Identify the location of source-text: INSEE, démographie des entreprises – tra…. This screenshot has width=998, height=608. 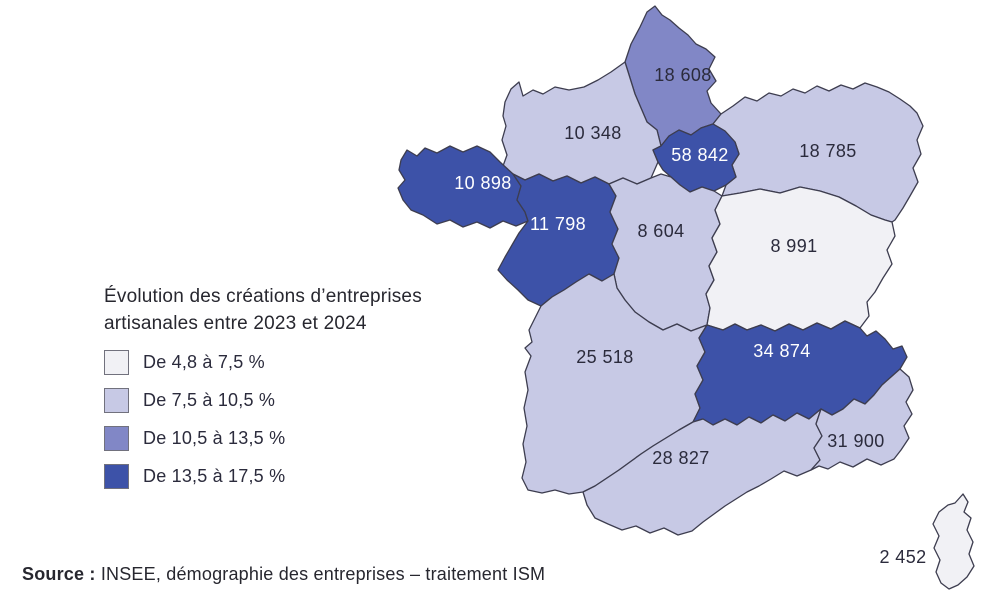
(320, 574).